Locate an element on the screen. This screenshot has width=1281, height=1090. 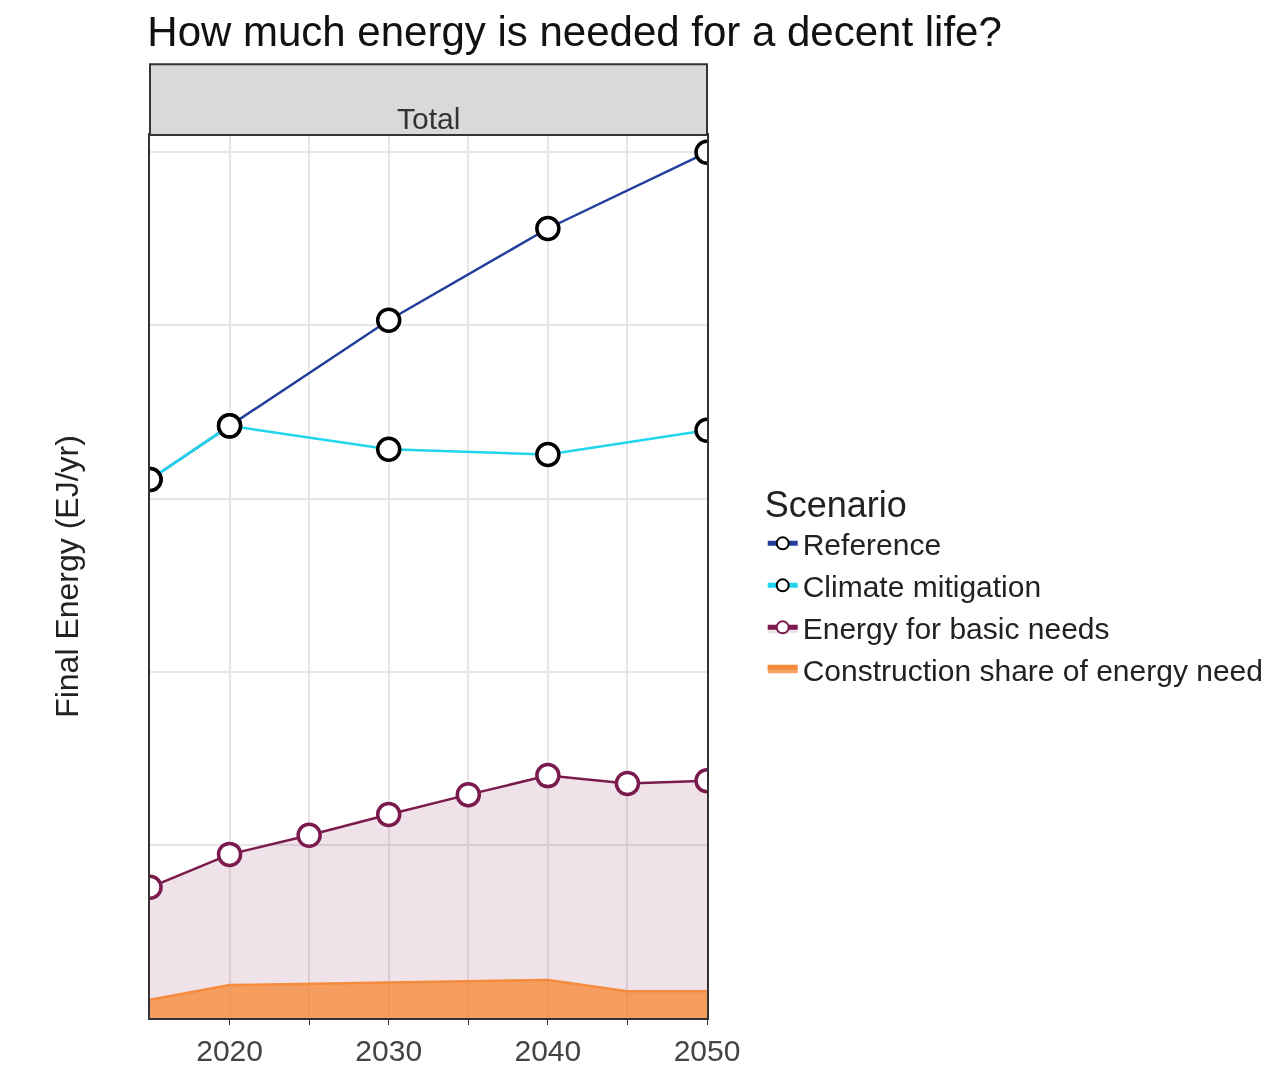
x-tick-label: 2030 is located at coordinates (389, 1050).